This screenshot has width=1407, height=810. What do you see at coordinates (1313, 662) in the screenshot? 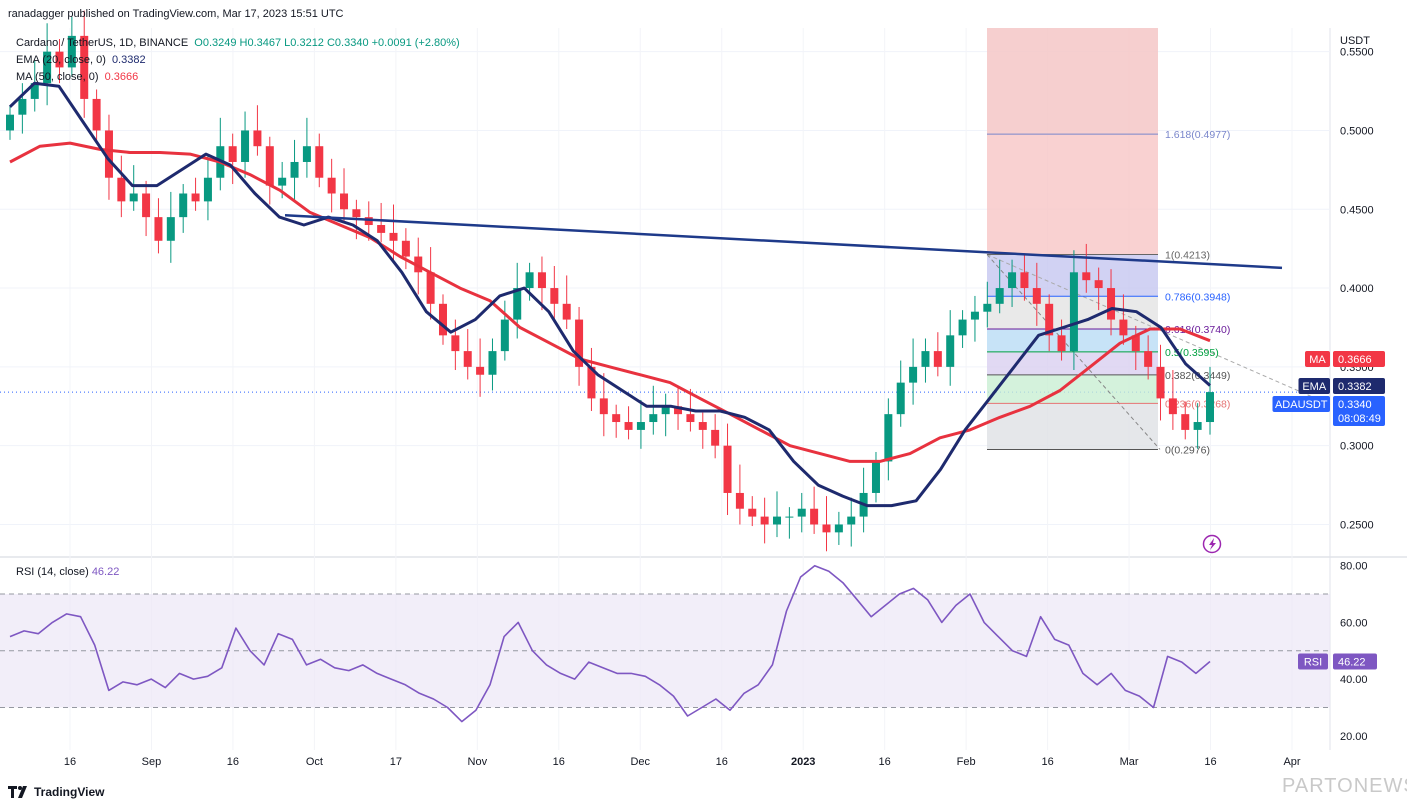
I see `rsi-tag-label: RSI` at bounding box center [1313, 662].